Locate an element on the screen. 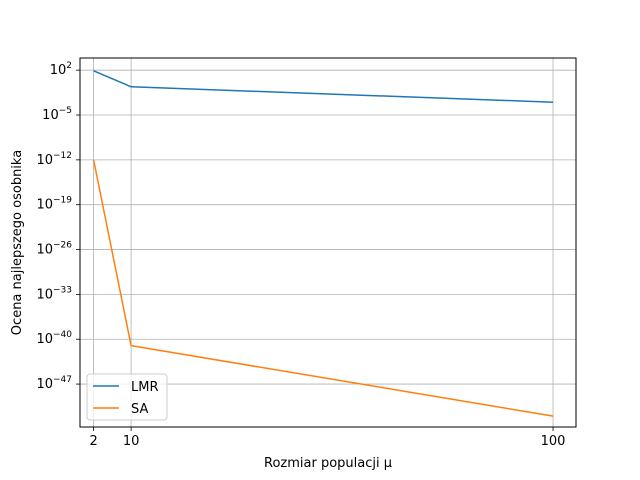 Image resolution: width=640 pixels, height=480 pixels. y-tick-label: 10⁻⁴⁰ is located at coordinates (54, 338).